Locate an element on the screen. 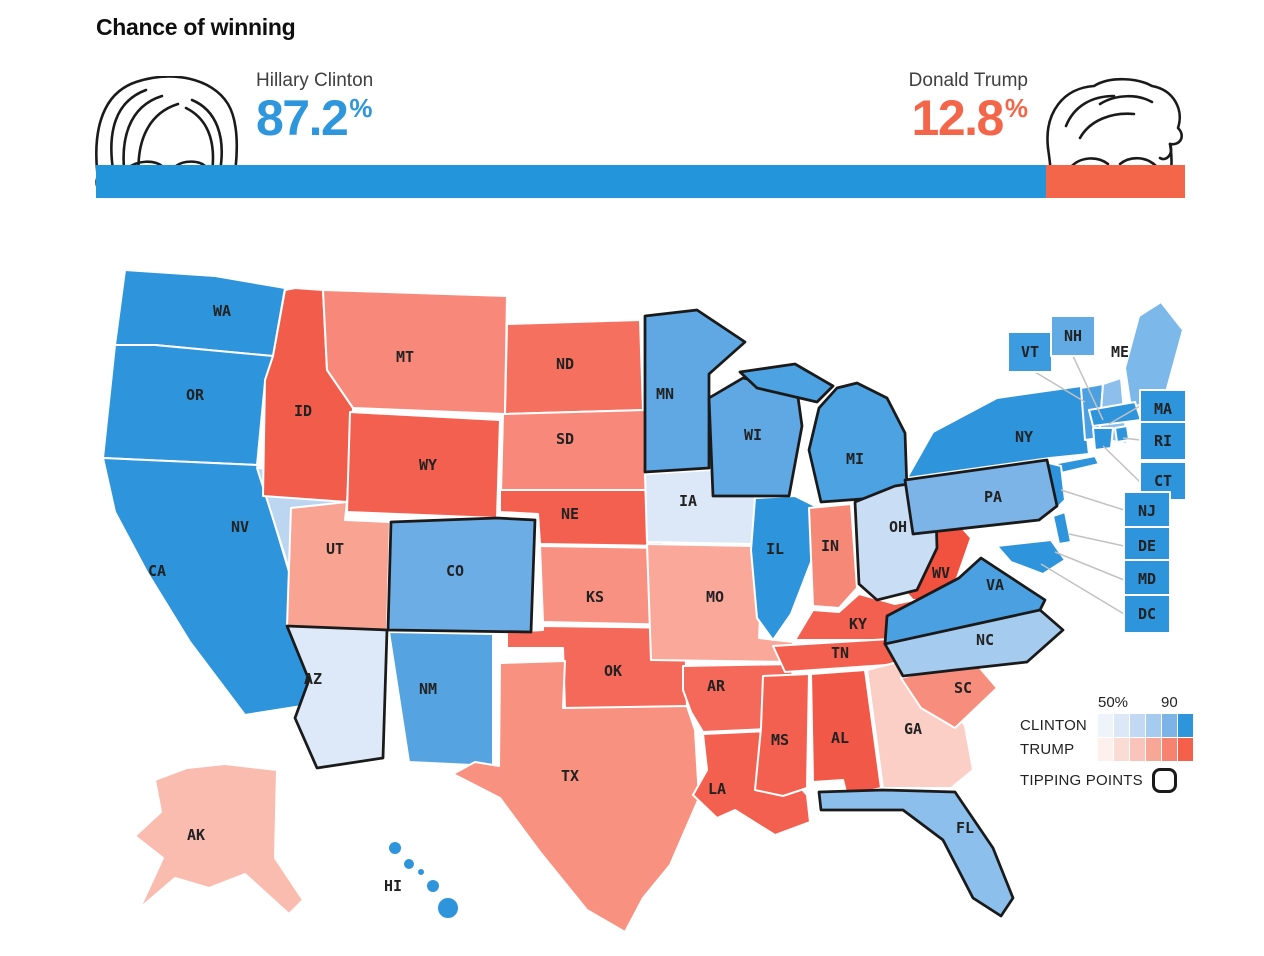  legend-clinton-label: CLINTON is located at coordinates (1053, 725).